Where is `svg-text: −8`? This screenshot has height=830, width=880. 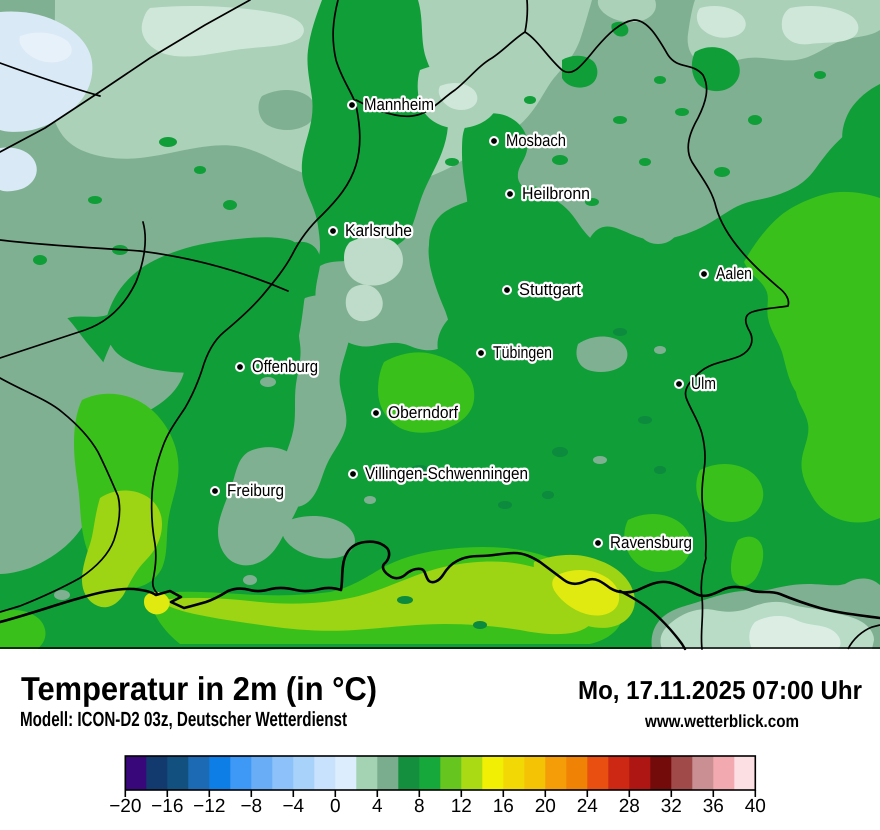
svg-text: −8 is located at coordinates (251, 806).